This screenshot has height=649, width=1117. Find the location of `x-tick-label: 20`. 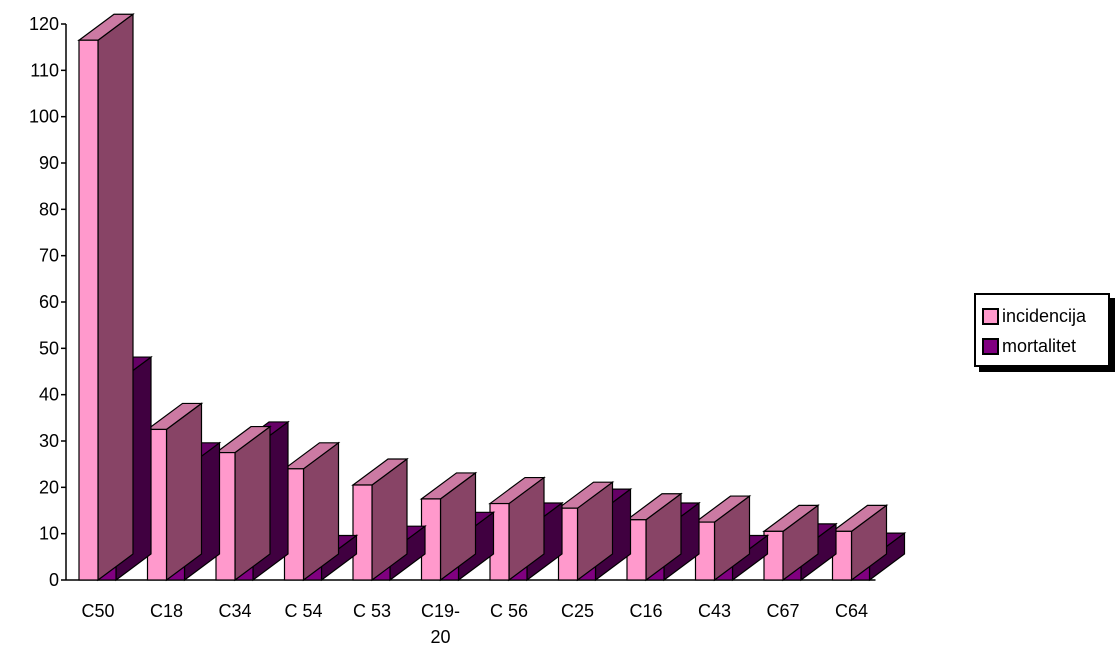

x-tick-label: 20 is located at coordinates (440, 637).